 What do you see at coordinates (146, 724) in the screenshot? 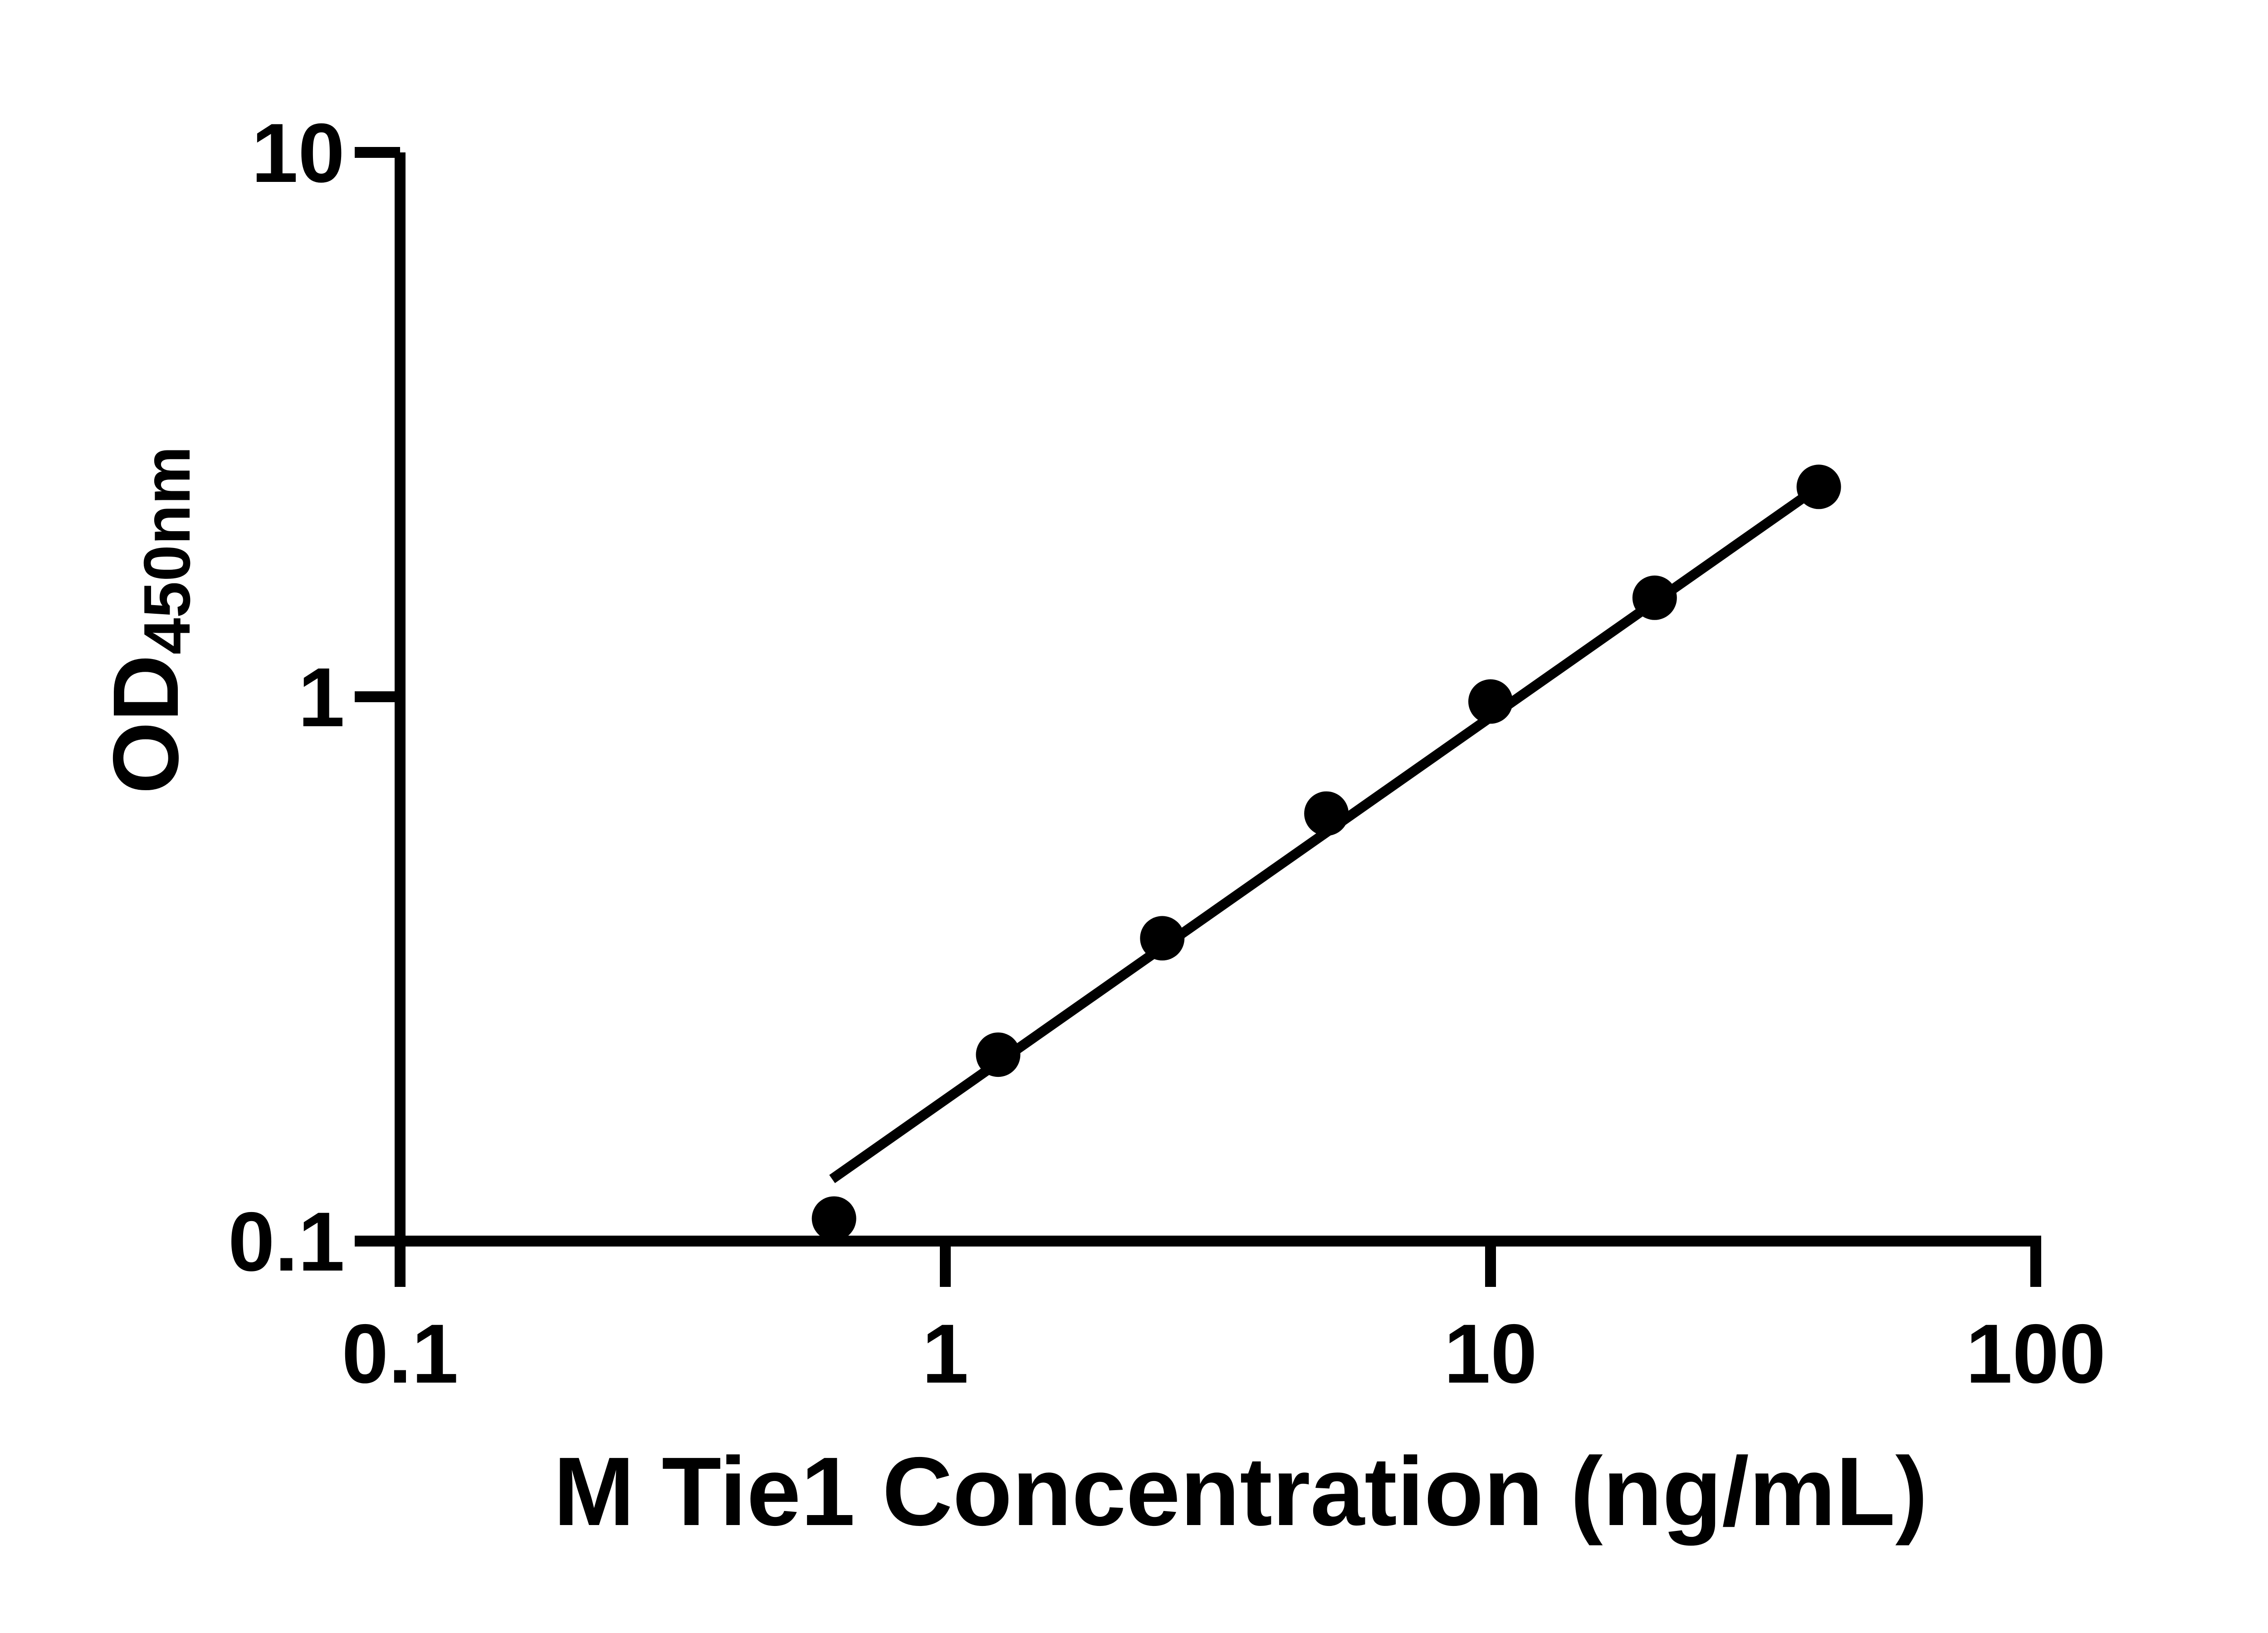
I see `y-axis-title-main: OD` at bounding box center [146, 724].